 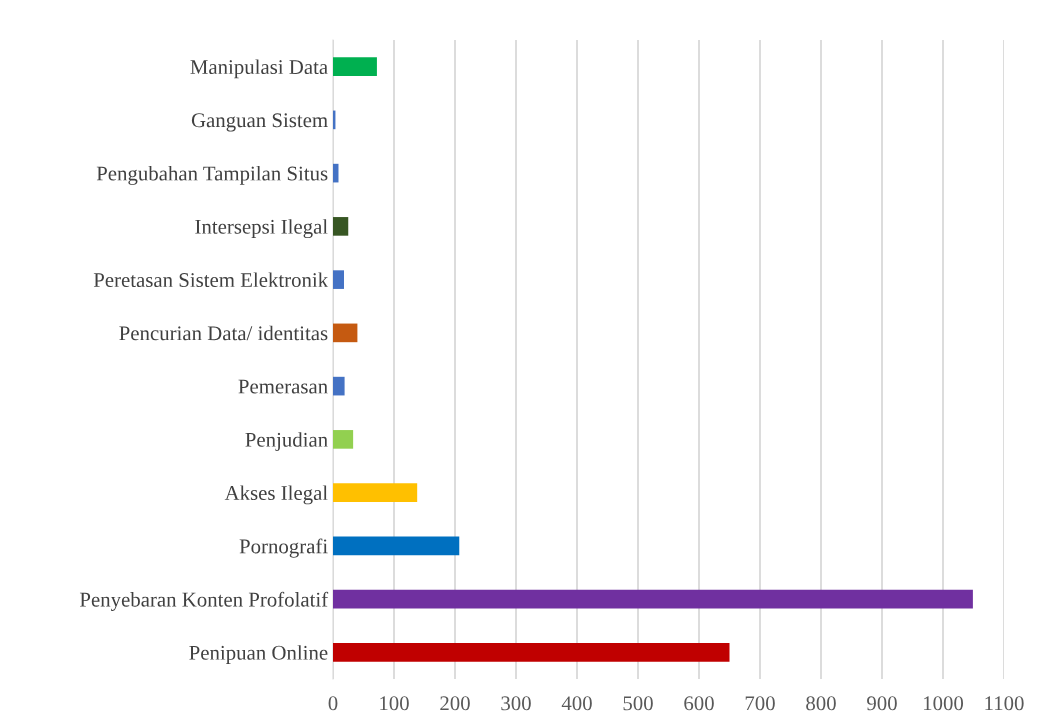 What do you see at coordinates (455, 703) in the screenshot?
I see `x-tick-label: 200` at bounding box center [455, 703].